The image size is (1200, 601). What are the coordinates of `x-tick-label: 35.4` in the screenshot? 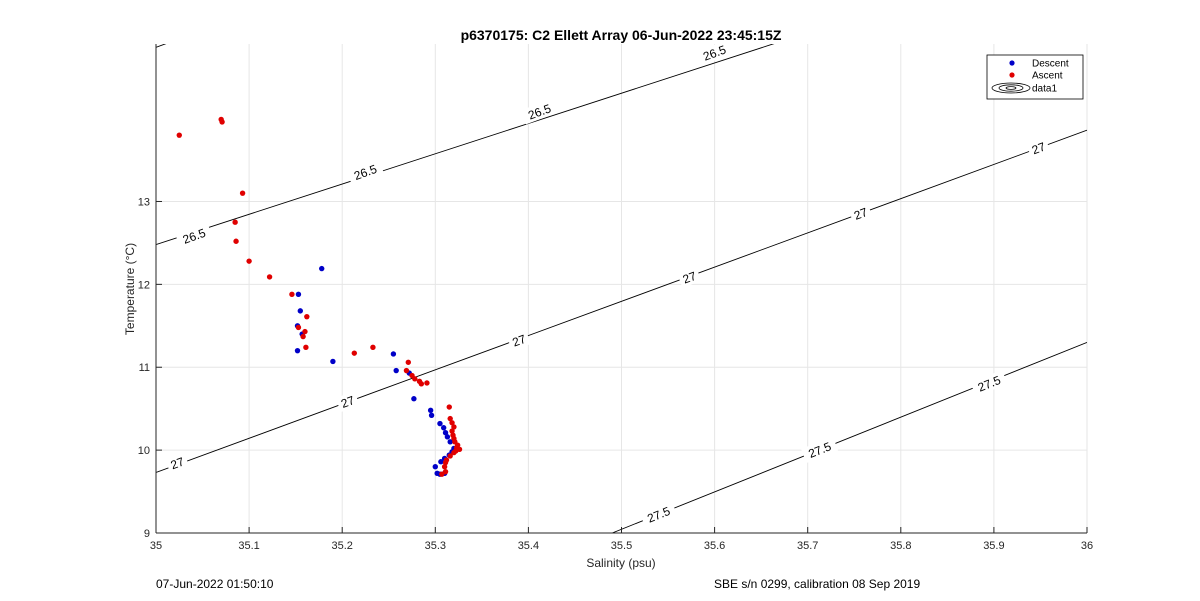 It's located at (528, 546).